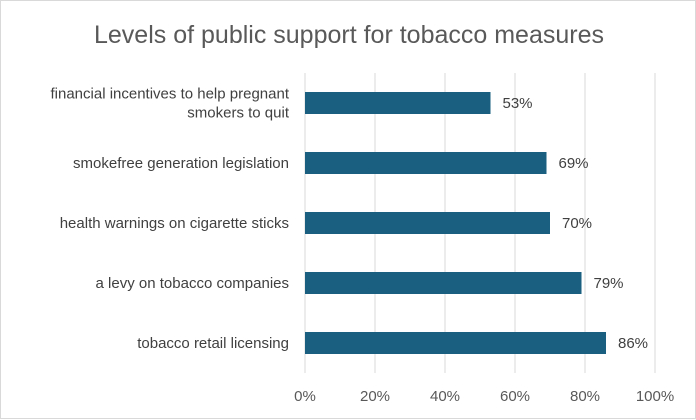  What do you see at coordinates (633, 343) in the screenshot?
I see `data-label: 86%` at bounding box center [633, 343].